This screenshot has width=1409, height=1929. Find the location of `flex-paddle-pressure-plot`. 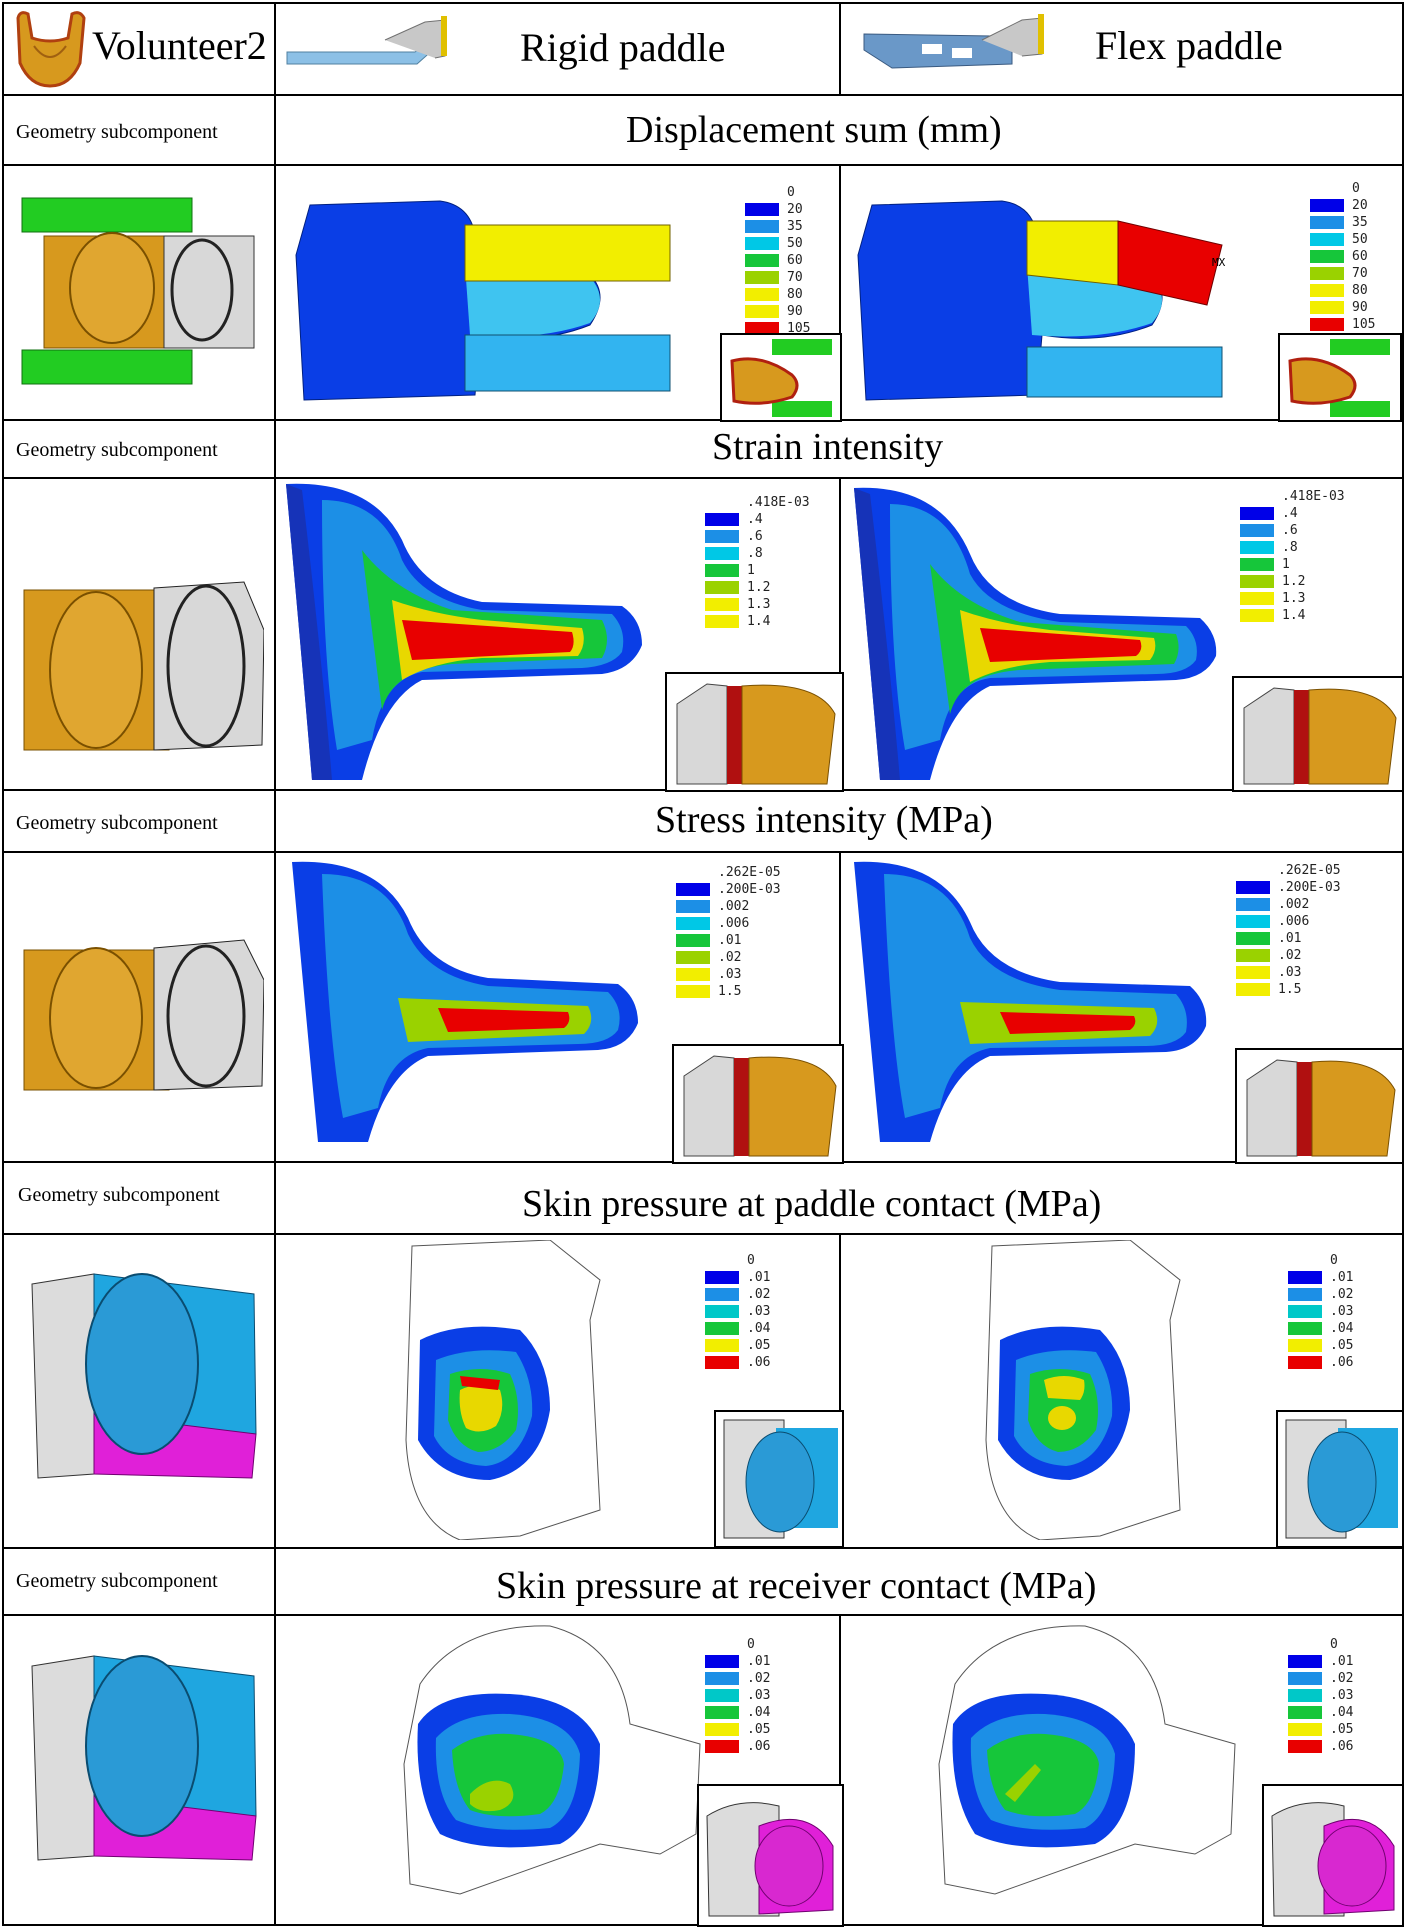

flex-paddle-pressure-plot is located at coordinates (1083, 1390).